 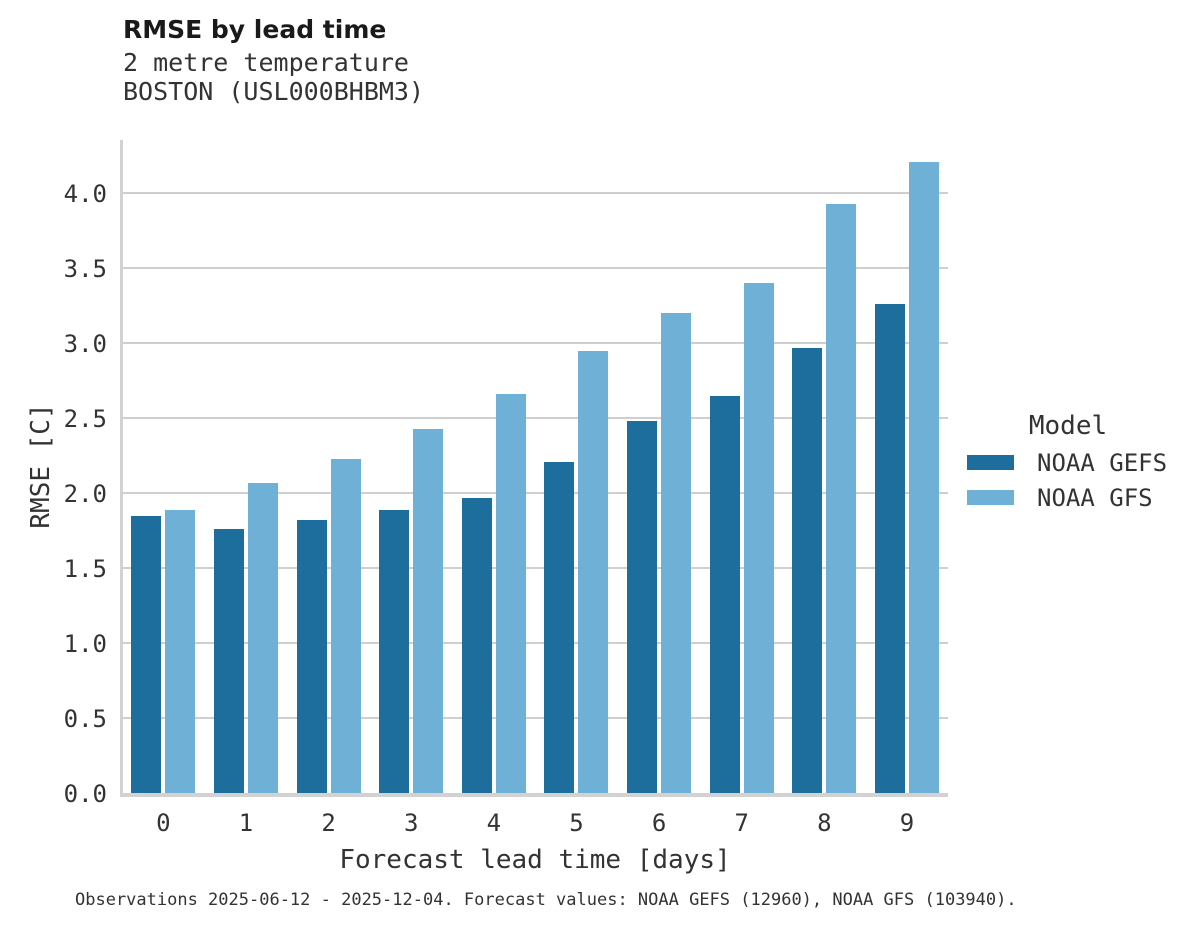 I want to click on y-axis-tick-labels: 0.0 0.5 1.0 1.5 2.0 2.5 3.0 3.5 4.0, so click(x=53, y=474).